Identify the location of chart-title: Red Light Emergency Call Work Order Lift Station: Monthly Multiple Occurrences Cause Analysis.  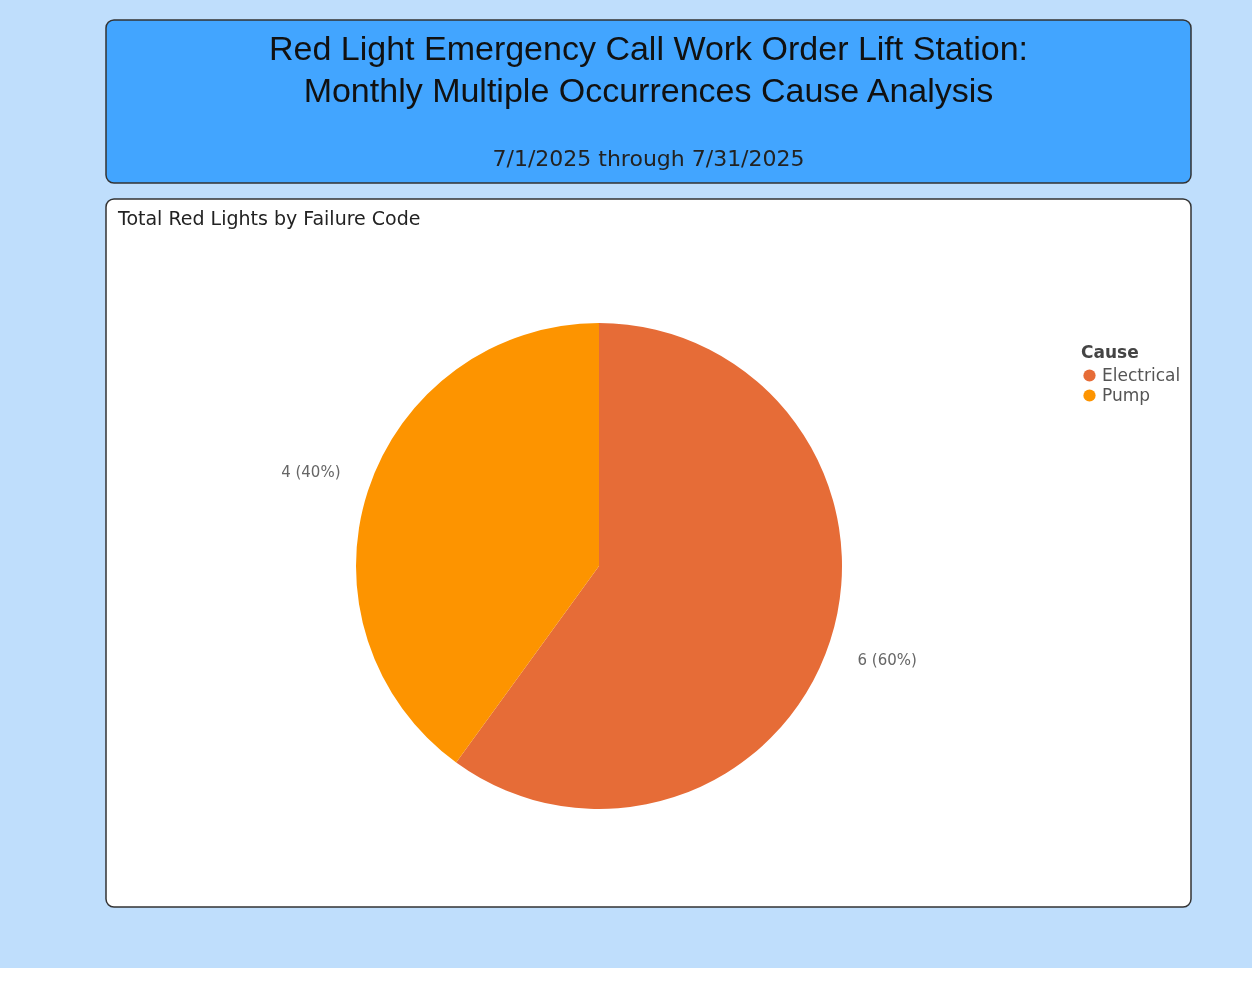
(648, 69).